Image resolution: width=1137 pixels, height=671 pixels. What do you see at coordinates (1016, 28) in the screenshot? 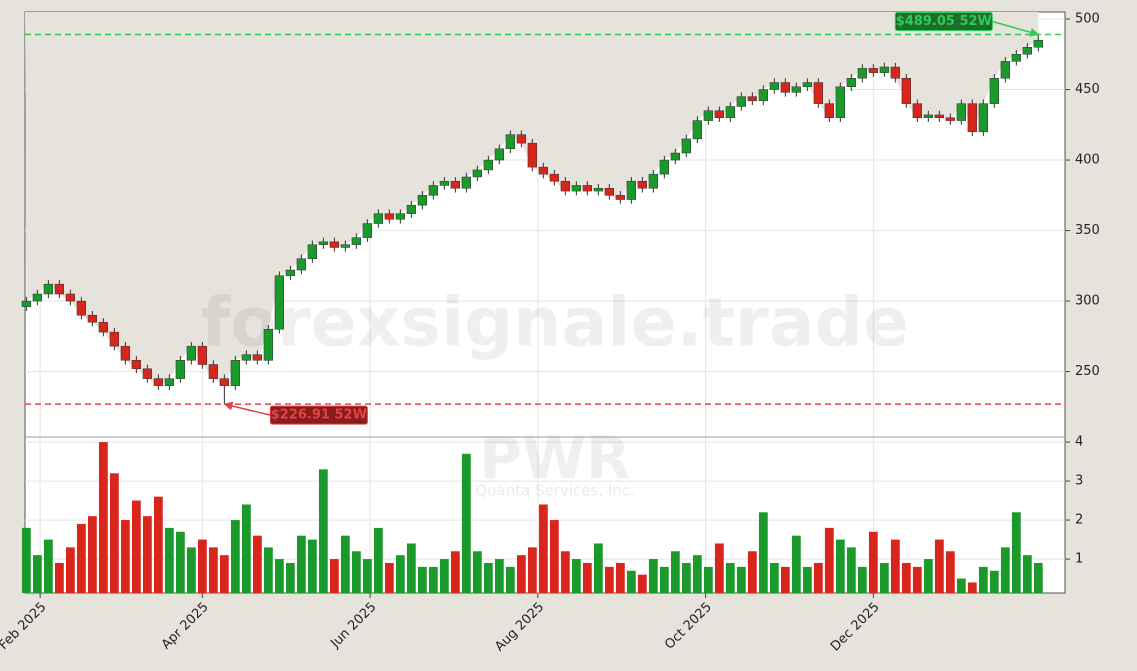
I see `annotation-arrow` at bounding box center [1016, 28].